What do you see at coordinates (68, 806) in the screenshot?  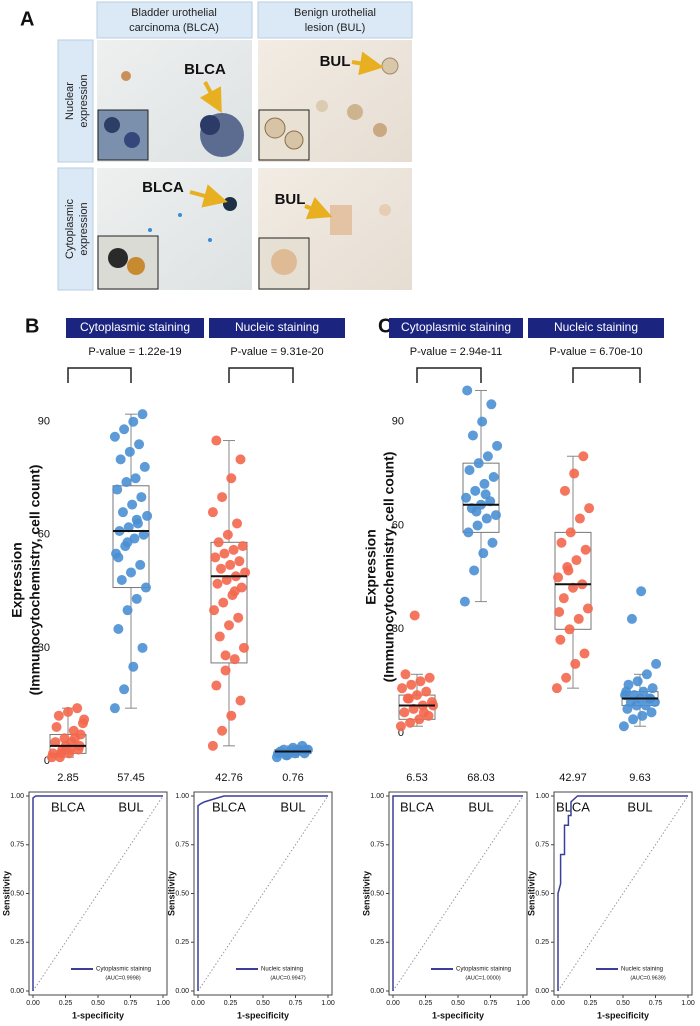 I see `x-tick-label: BLCA` at bounding box center [68, 806].